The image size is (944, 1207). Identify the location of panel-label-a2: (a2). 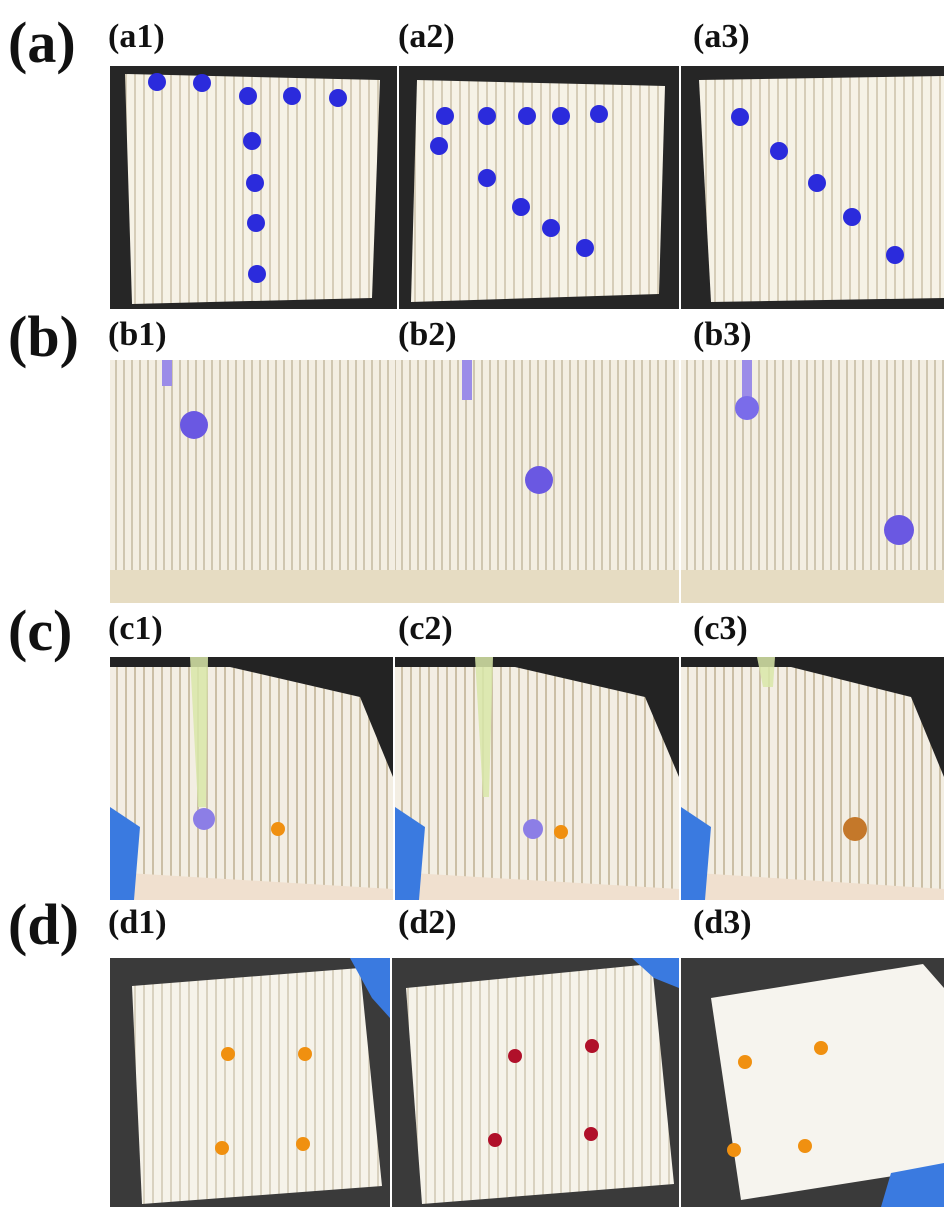
(426, 36).